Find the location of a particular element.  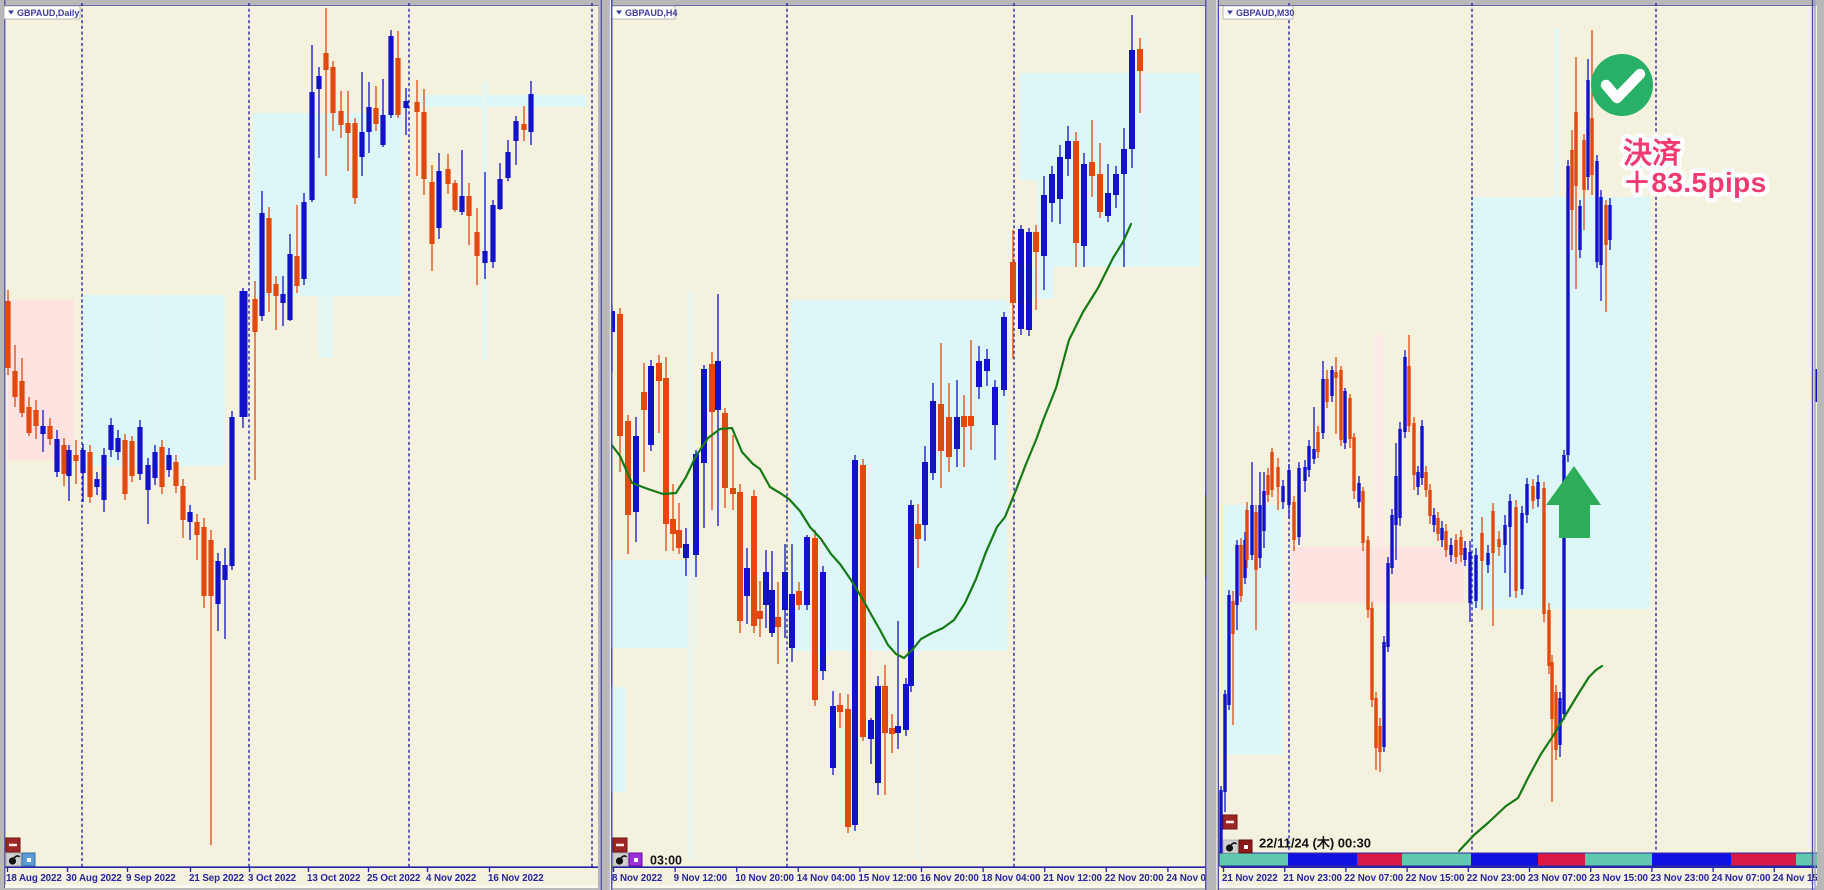

svg-text: 22 Nov 20:00 is located at coordinates (1134, 878).